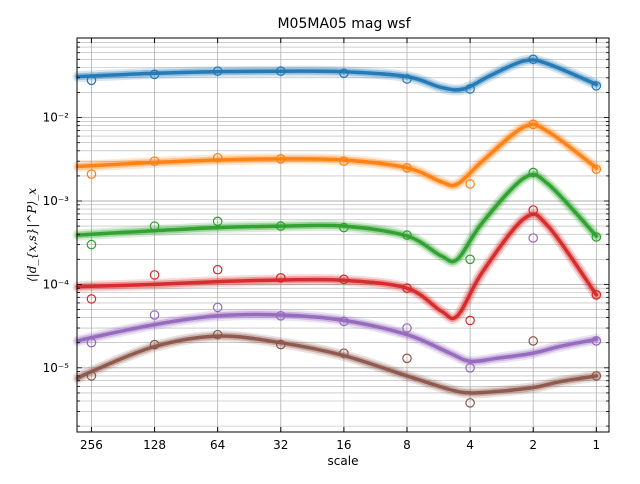 This screenshot has width=640, height=484. I want to click on x-tick-label: 256, so click(91, 445).